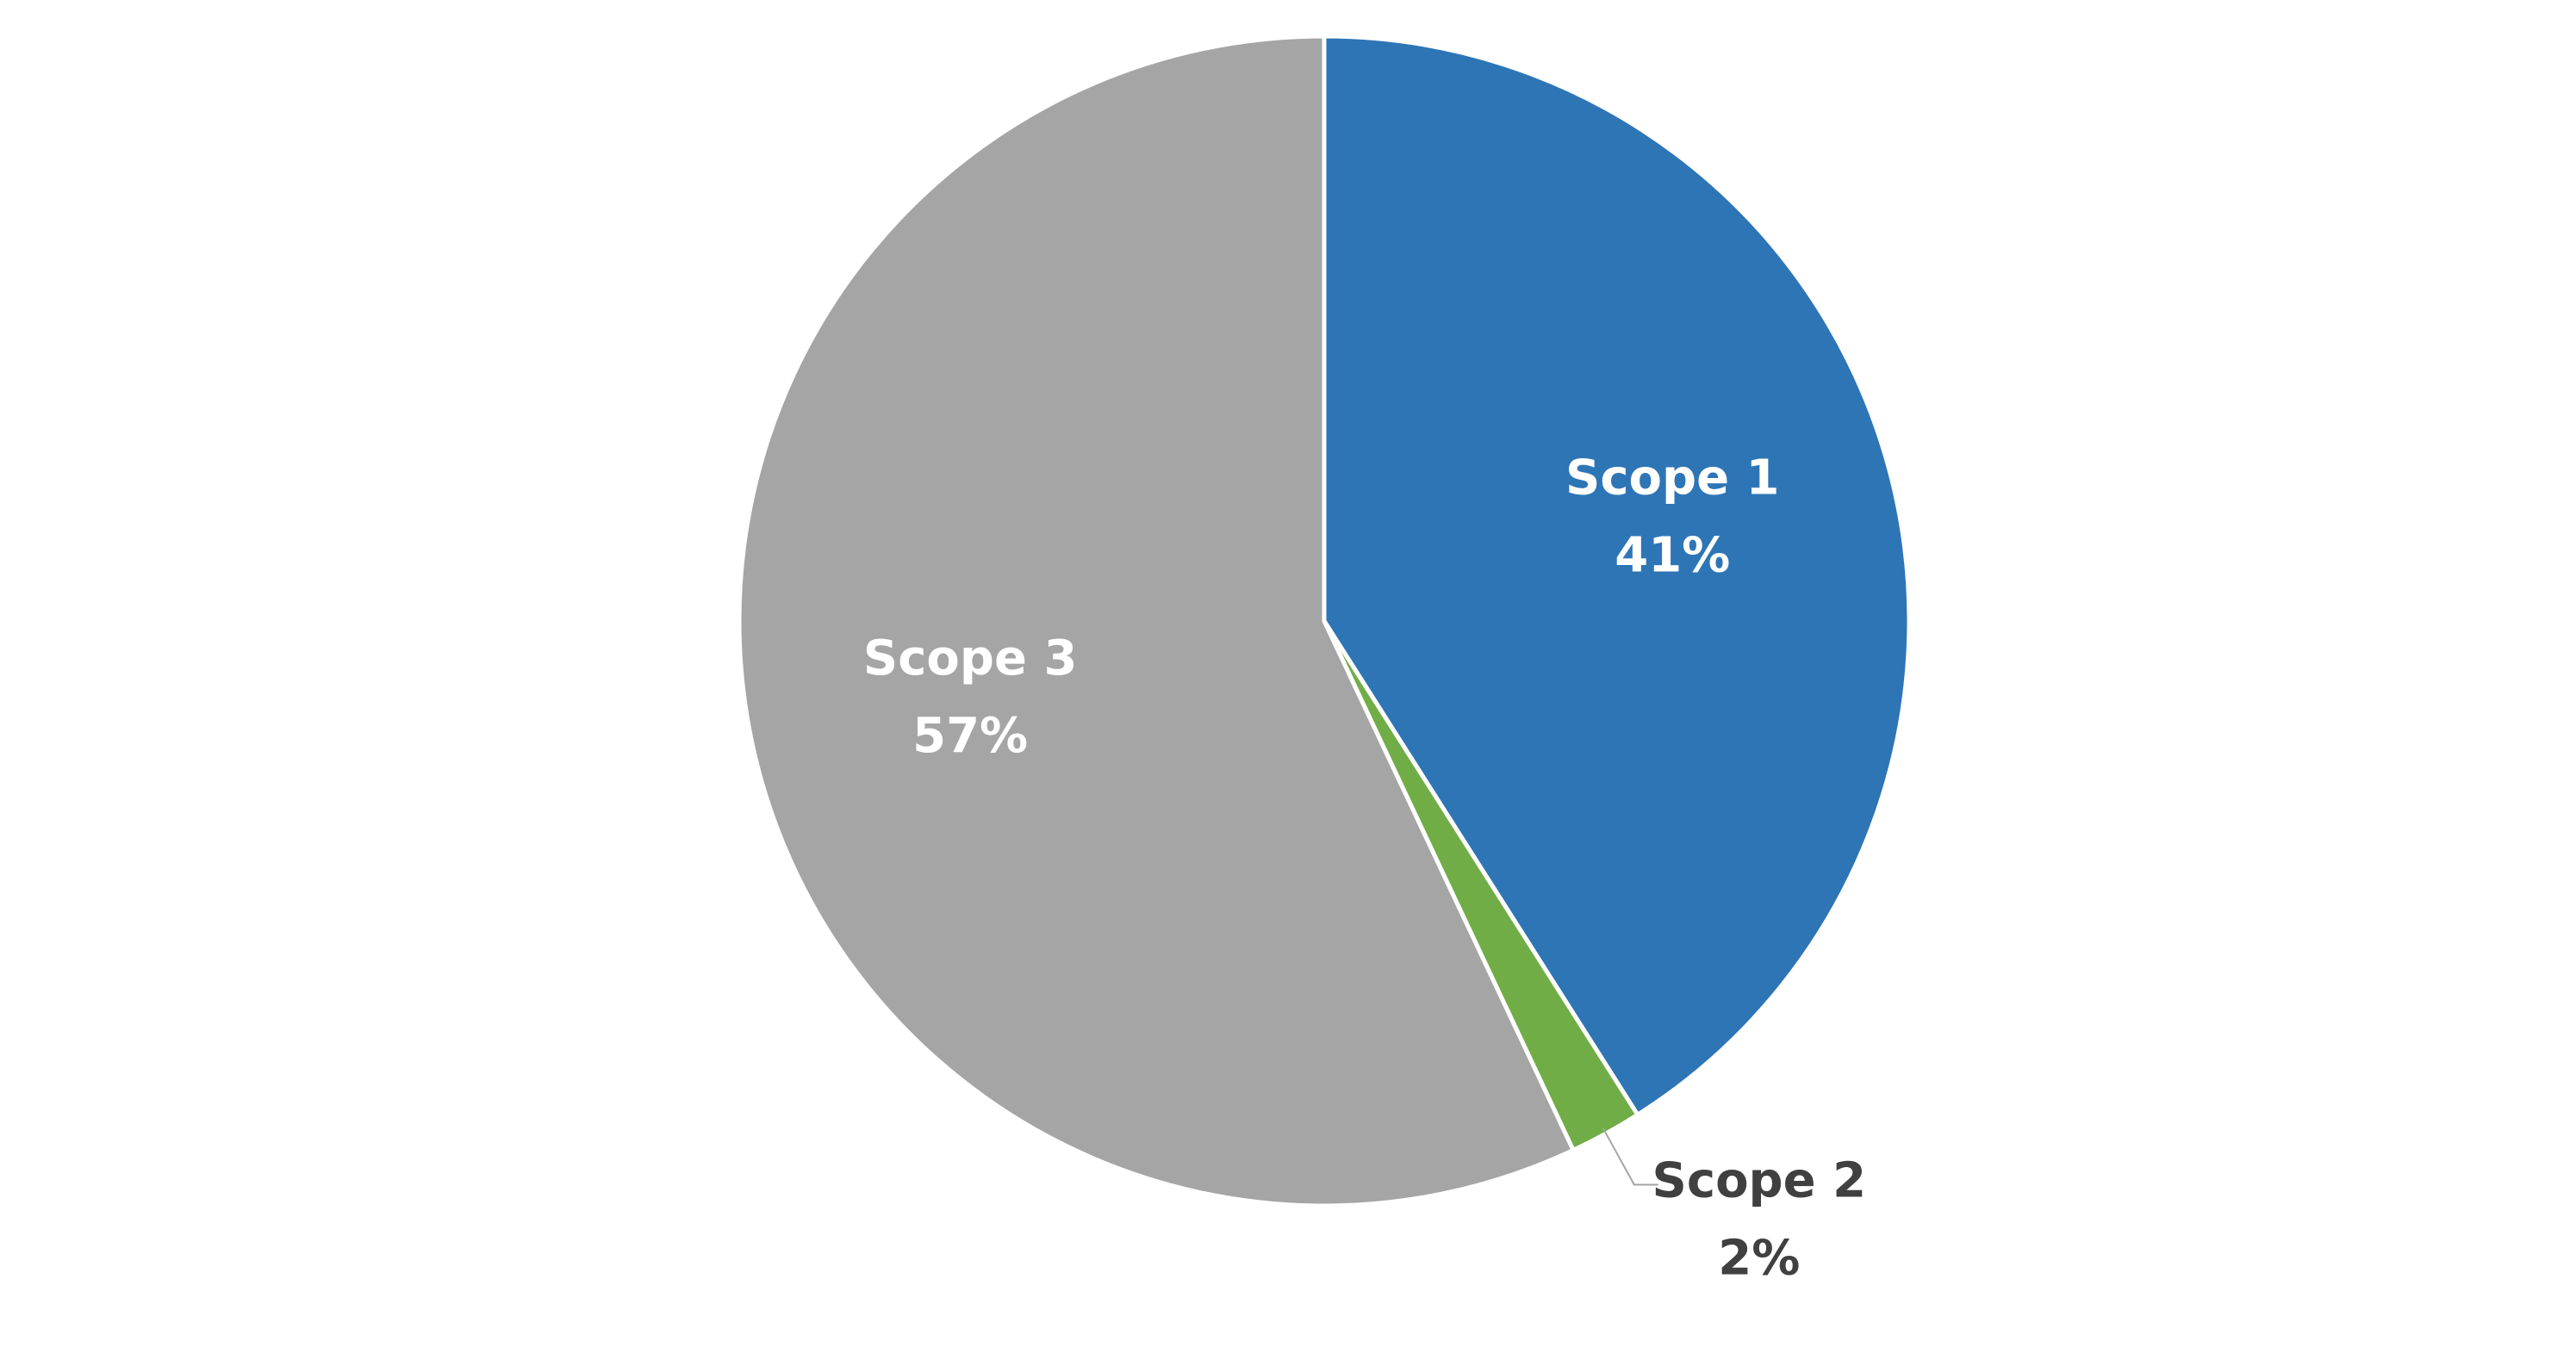 This screenshot has width=2576, height=1366. What do you see at coordinates (1759, 1259) in the screenshot?
I see `data-label-value: 2%` at bounding box center [1759, 1259].